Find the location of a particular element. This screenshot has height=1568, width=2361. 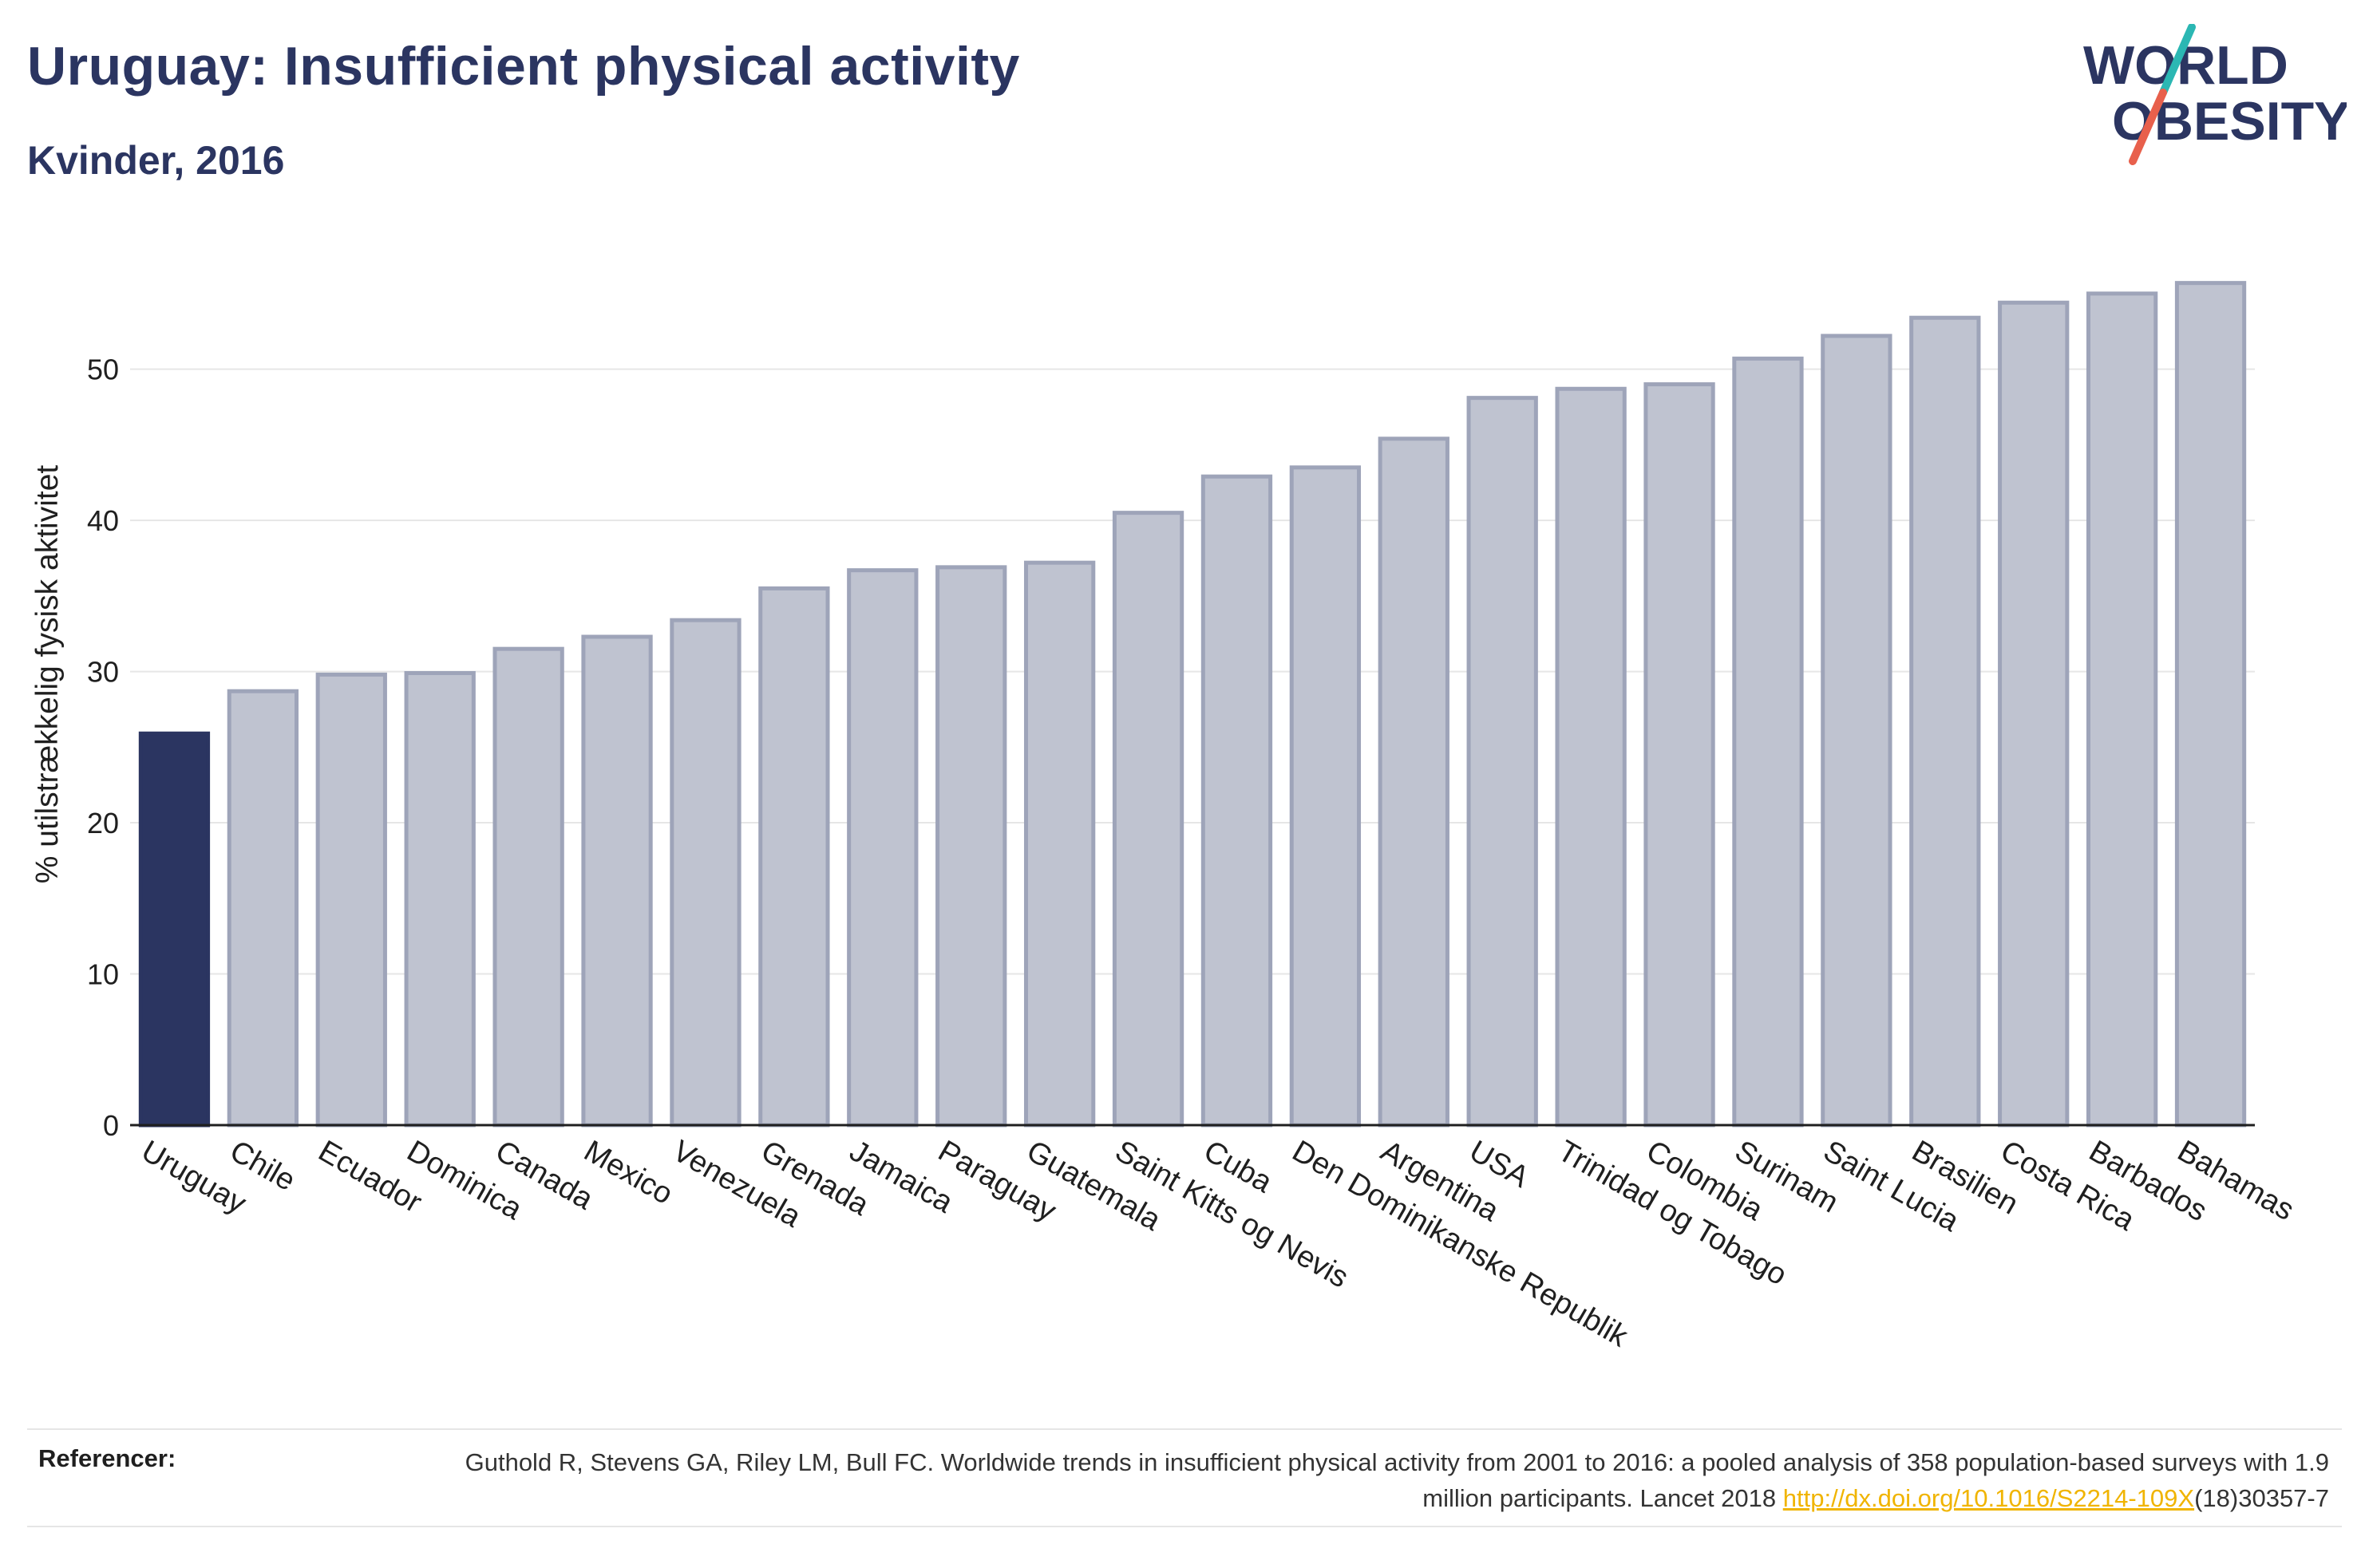

bar-bahamas is located at coordinates (2210, 704).